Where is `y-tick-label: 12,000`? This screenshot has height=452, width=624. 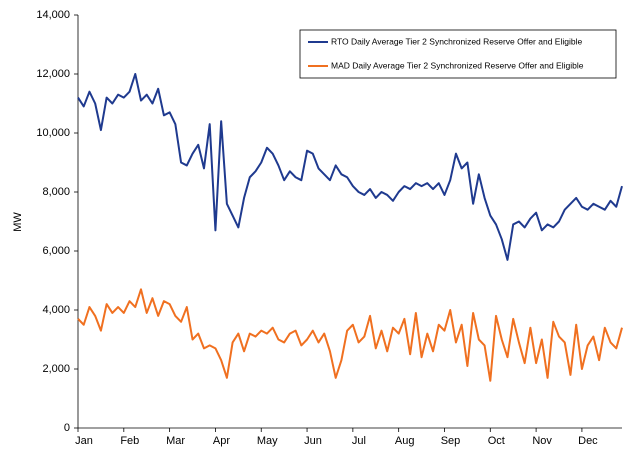
y-tick-label: 12,000 is located at coordinates (53, 74).